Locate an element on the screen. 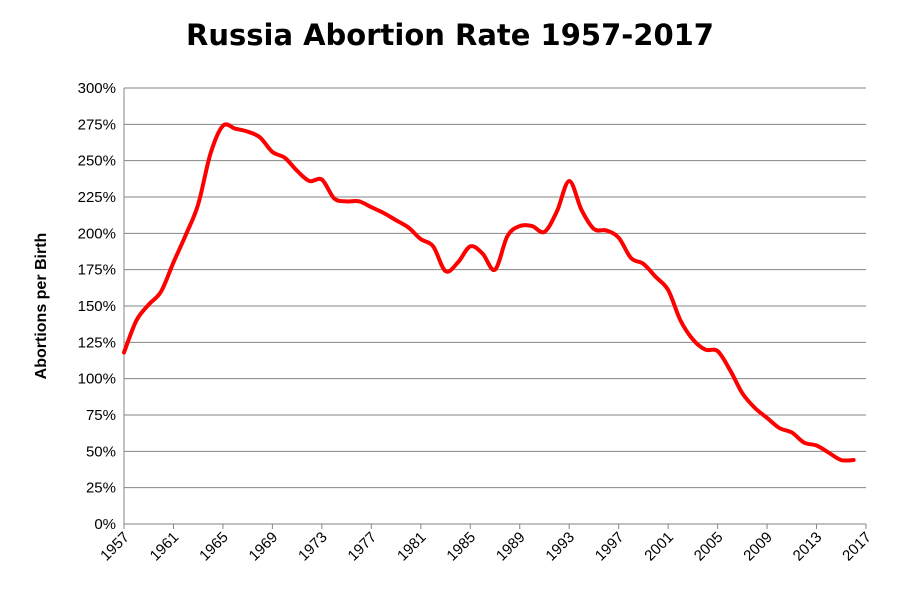  y-tick-label: 100% is located at coordinates (97, 379).